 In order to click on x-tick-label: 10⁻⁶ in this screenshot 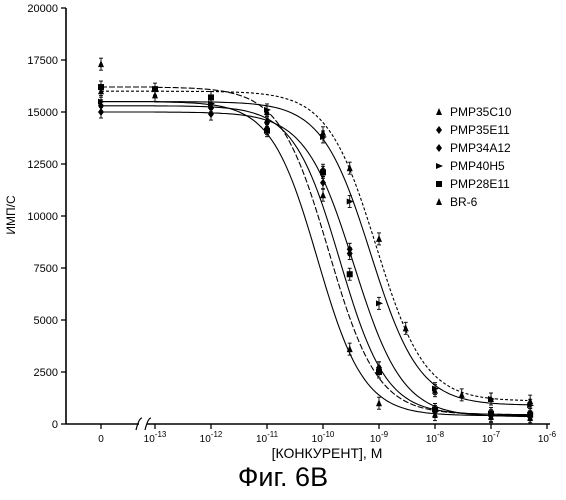, I will do `click(547, 437)`.